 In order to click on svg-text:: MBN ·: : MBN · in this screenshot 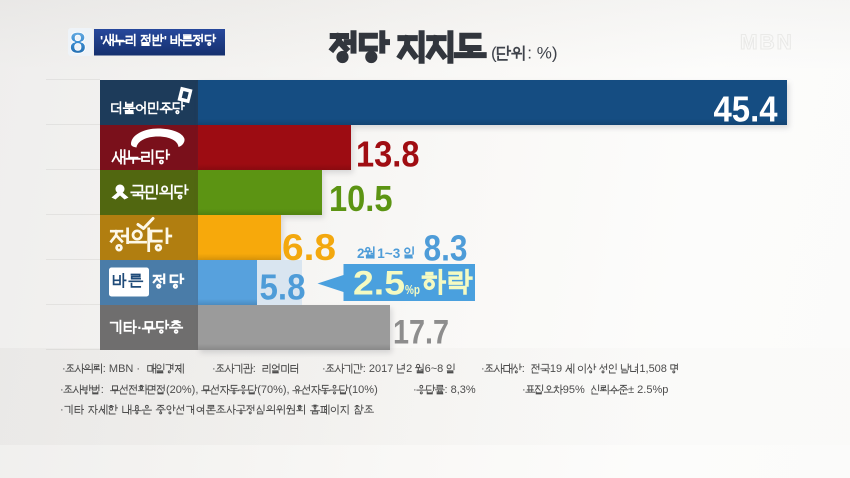, I will do `click(121, 369)`.